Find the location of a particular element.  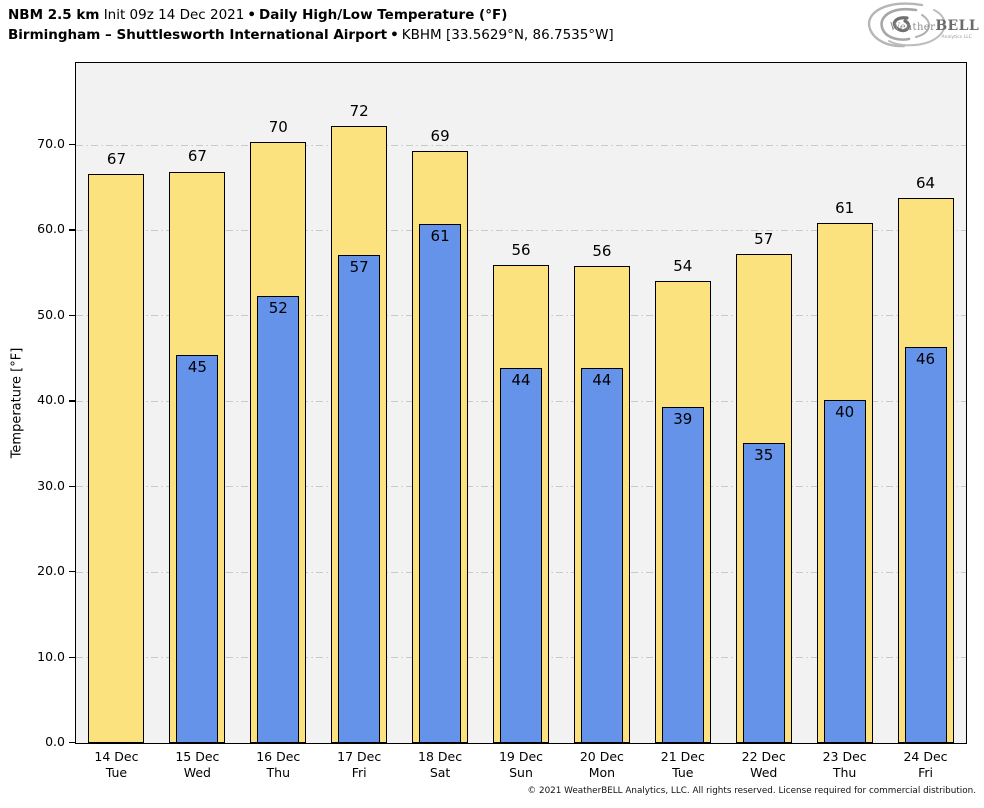

low-value-label: 57 is located at coordinates (359, 267).